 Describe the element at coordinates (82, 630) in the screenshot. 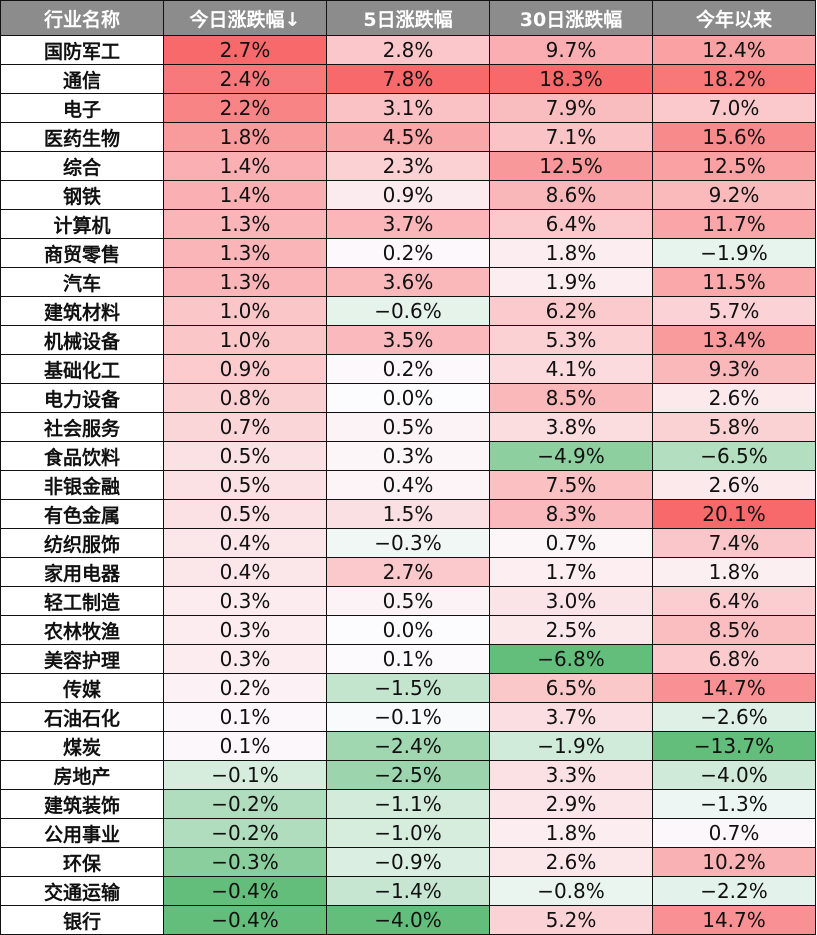

I see `industry-name-cell: 农林牧渔` at that location.